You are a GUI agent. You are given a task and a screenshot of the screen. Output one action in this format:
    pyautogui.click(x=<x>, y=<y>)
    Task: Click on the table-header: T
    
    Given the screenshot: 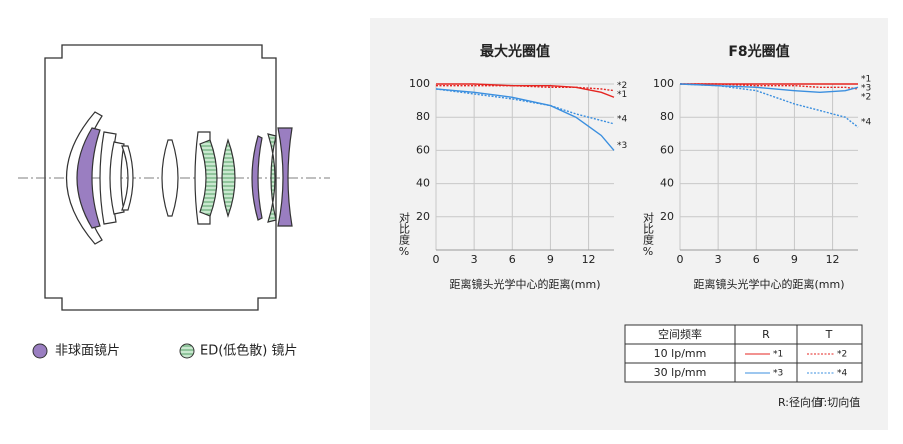 What is the action you would take?
    pyautogui.click(x=829, y=334)
    